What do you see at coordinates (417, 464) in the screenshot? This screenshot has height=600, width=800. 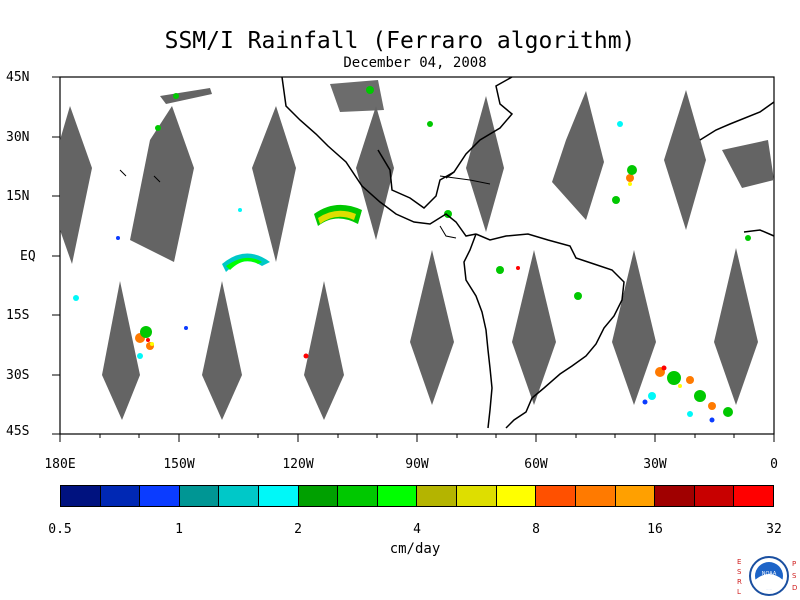 I see `lon-label-90w: 90W` at bounding box center [417, 464].